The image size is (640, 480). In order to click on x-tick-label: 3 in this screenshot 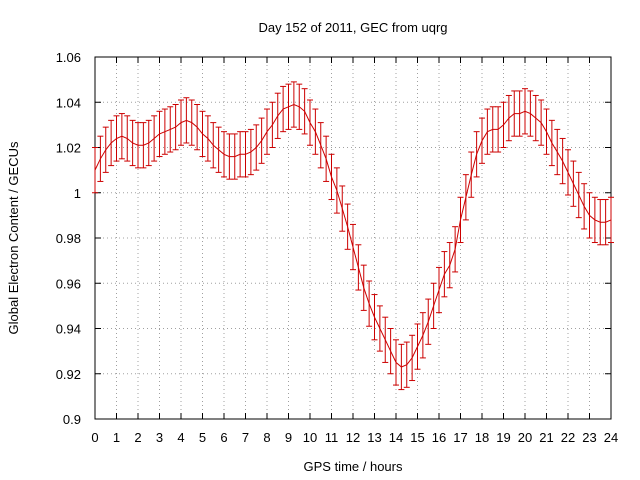, I will do `click(159, 437)`.